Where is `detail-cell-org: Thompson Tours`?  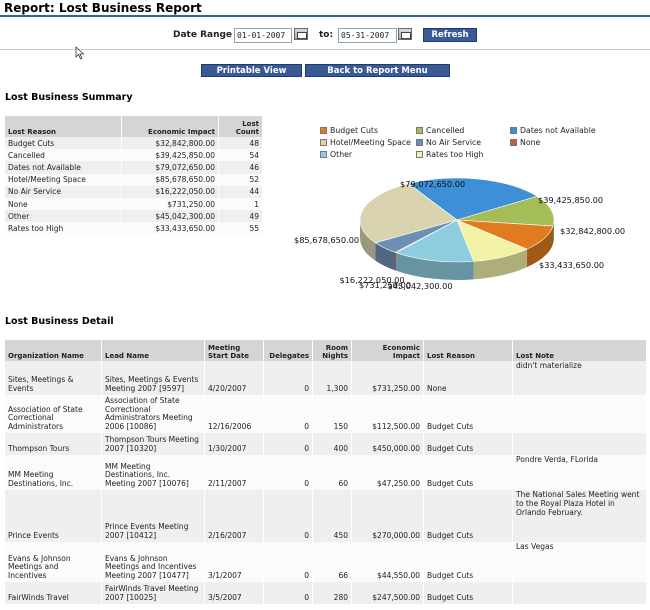 detail-cell-org: Thompson Tours is located at coordinates (53, 444).